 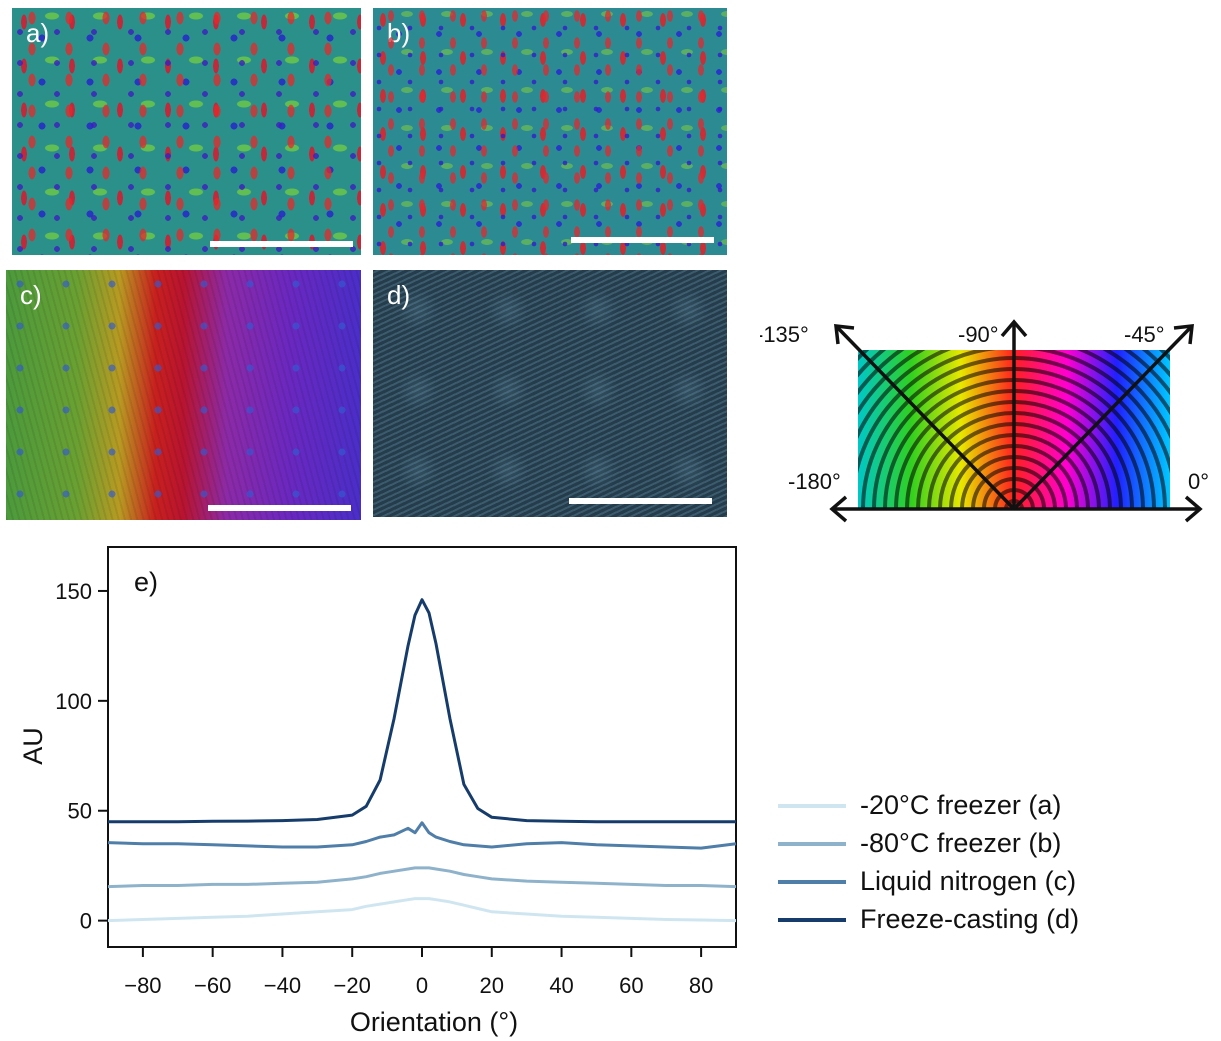 I want to click on wheel-label-minus-90: -90°, so click(x=978, y=334).